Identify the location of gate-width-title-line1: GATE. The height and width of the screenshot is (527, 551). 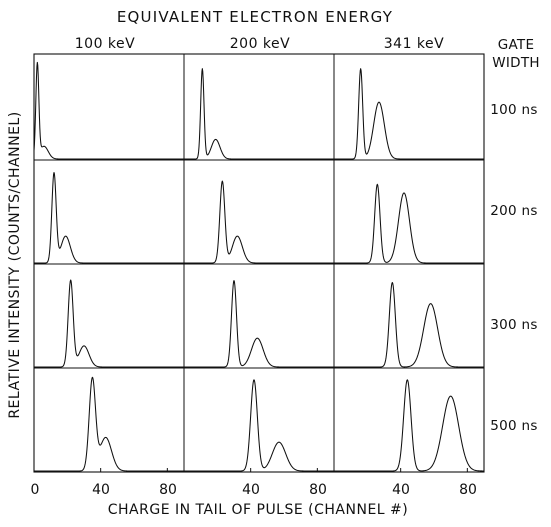
(516, 45).